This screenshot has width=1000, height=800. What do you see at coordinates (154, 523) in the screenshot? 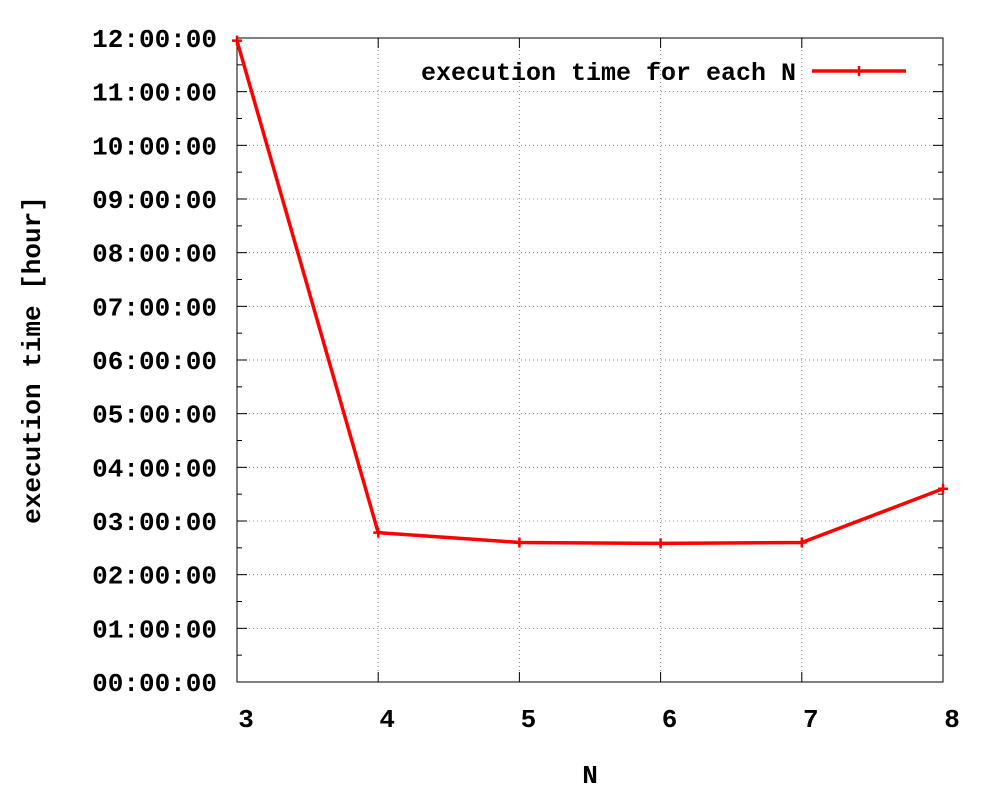
I see `y-tick-label: 03:00:00` at bounding box center [154, 523].